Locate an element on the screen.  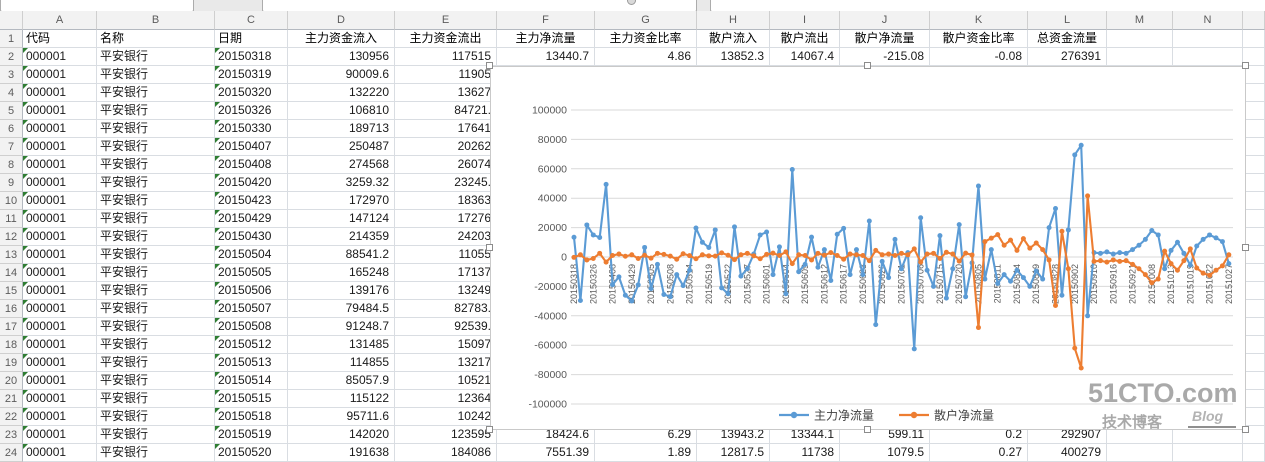
cell-C2: 20150318 is located at coordinates (251, 57).